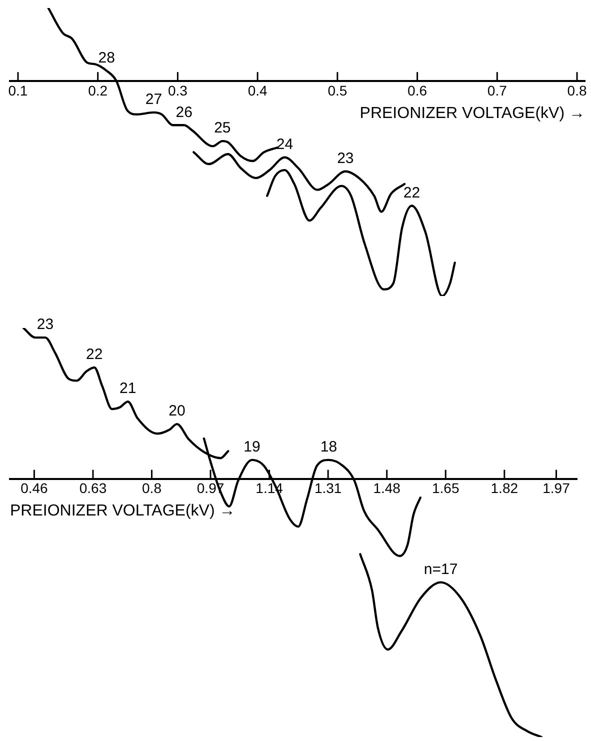 The height and width of the screenshot is (741, 591). Describe the element at coordinates (93, 488) in the screenshot. I see `x-tick-label: 0.63` at that location.